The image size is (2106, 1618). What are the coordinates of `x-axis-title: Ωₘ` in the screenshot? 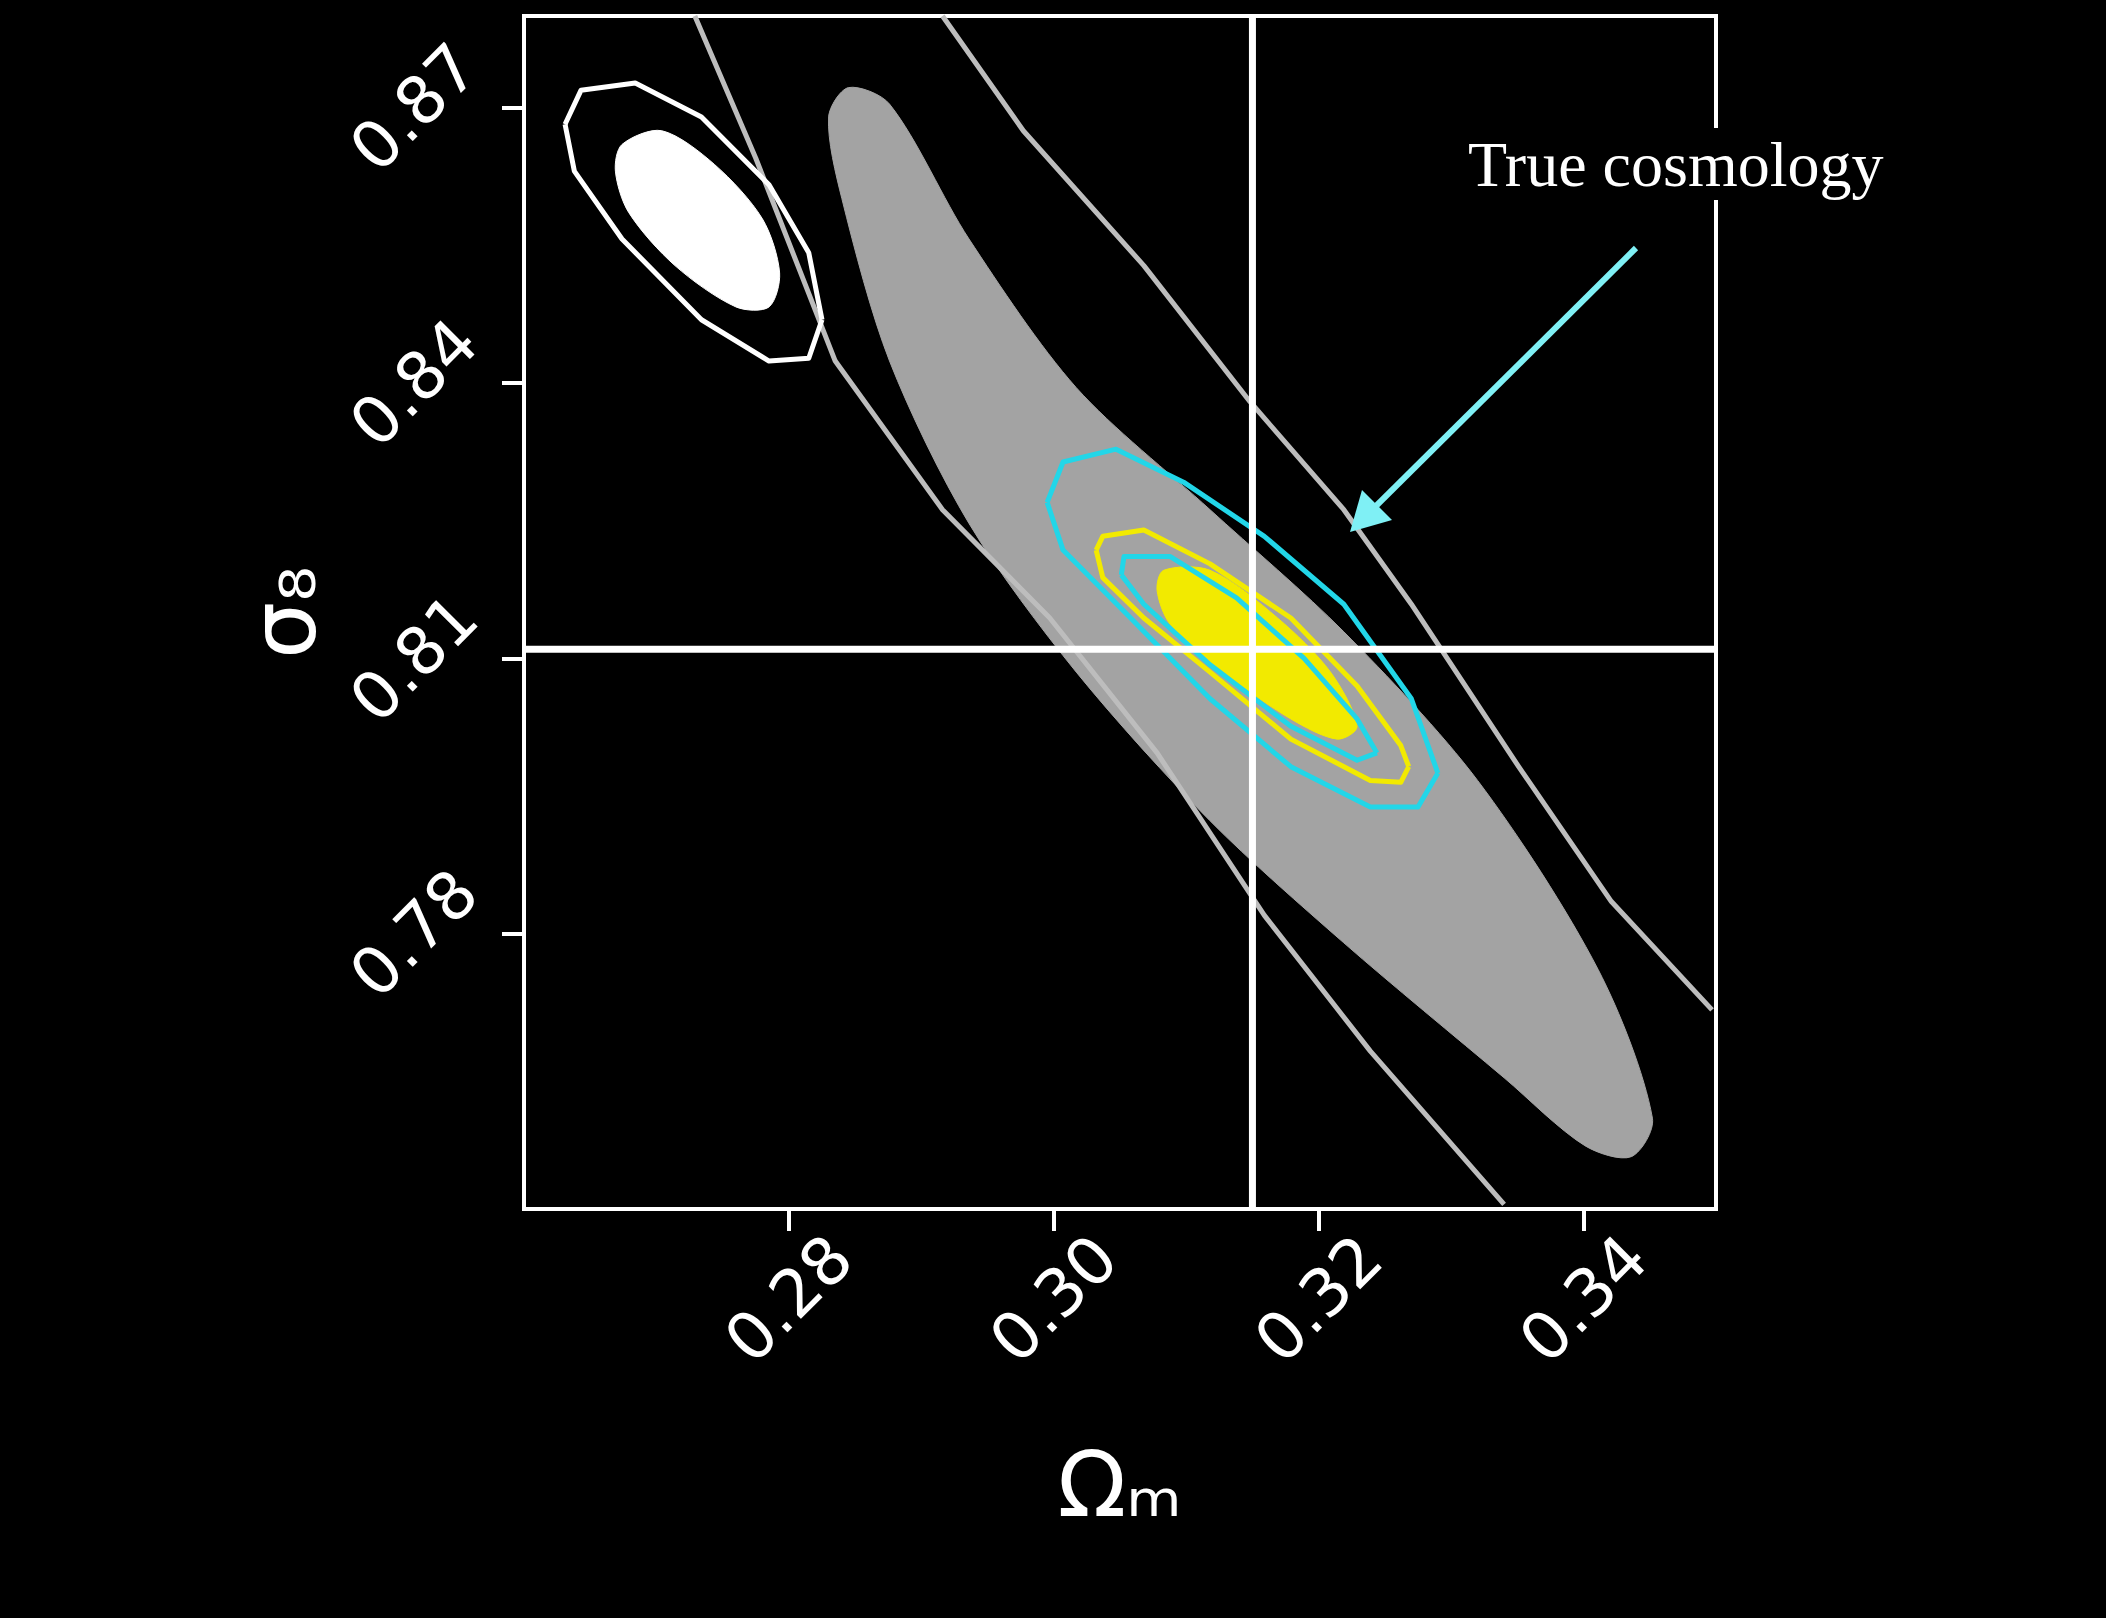 It's located at (1120, 1484).